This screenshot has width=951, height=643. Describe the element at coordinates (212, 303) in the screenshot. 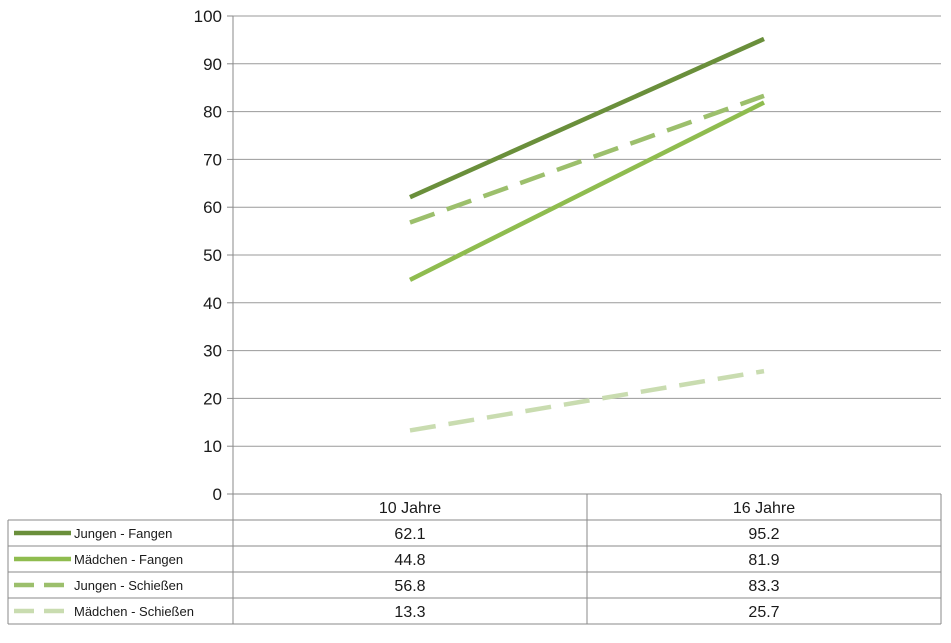

I see `y-tick-label: 40` at that location.